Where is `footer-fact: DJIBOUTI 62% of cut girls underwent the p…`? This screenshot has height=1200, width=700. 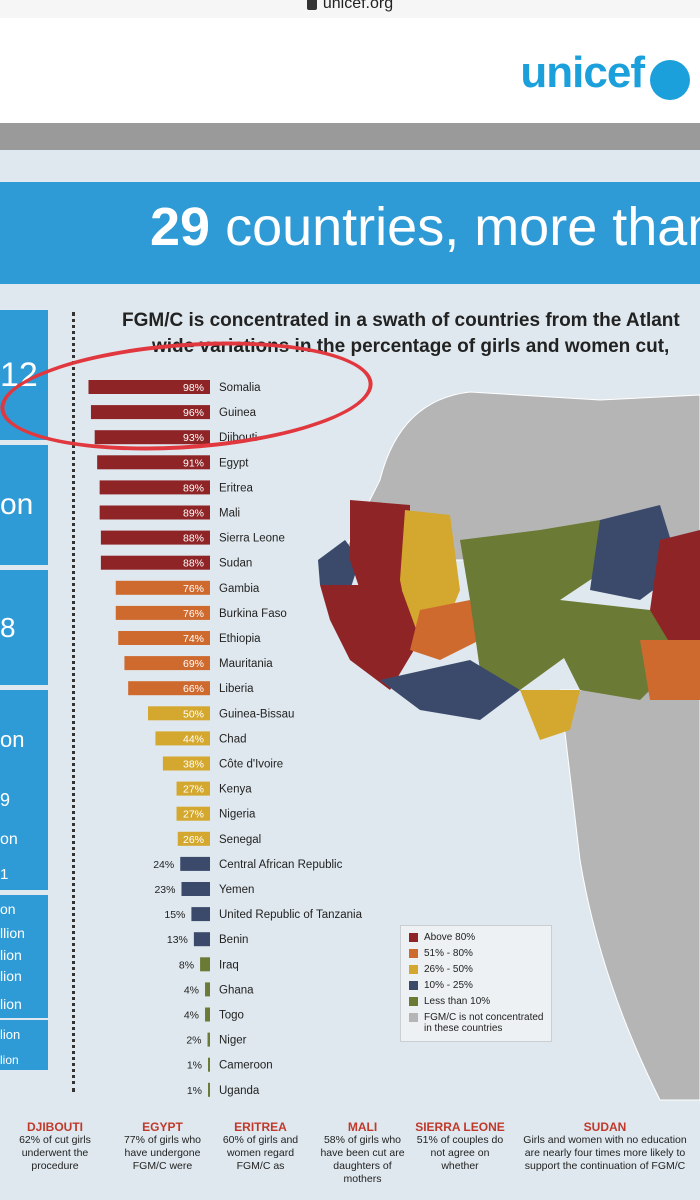 footer-fact: DJIBOUTI 62% of cut girls underwent the p… is located at coordinates (55, 1146).